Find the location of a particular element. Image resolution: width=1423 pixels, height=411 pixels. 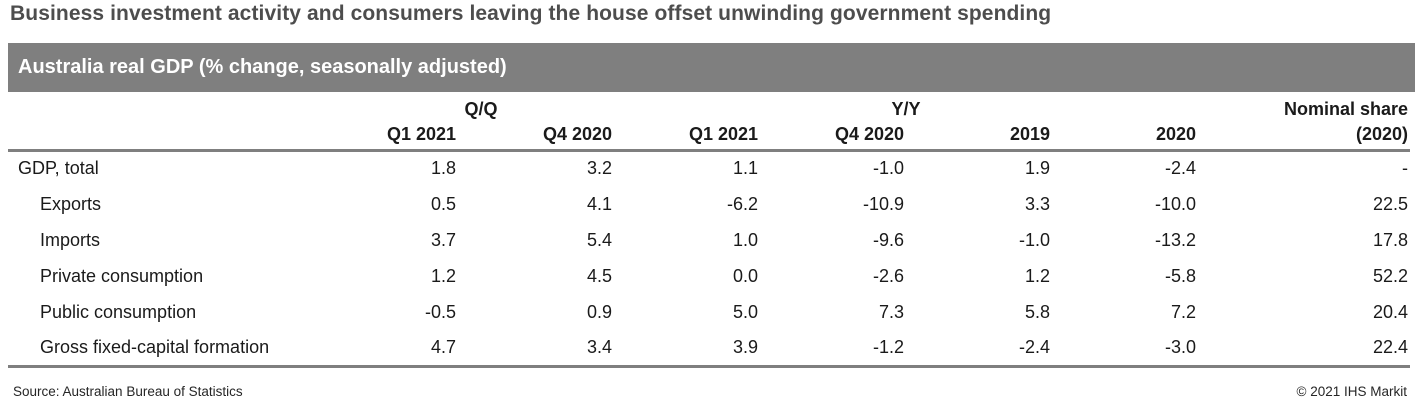

cell: -2.6 is located at coordinates (888, 275).